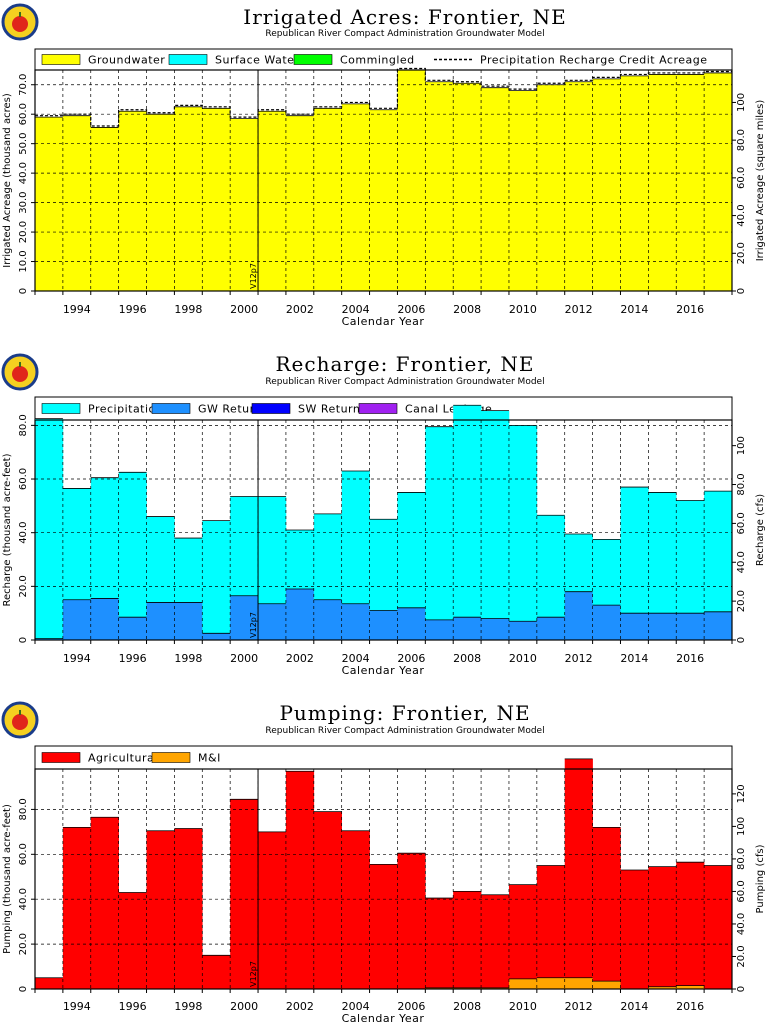 The image size is (768, 1024). Describe the element at coordinates (523, 630) in the screenshot. I see `bar-gw-returns-2010` at that location.